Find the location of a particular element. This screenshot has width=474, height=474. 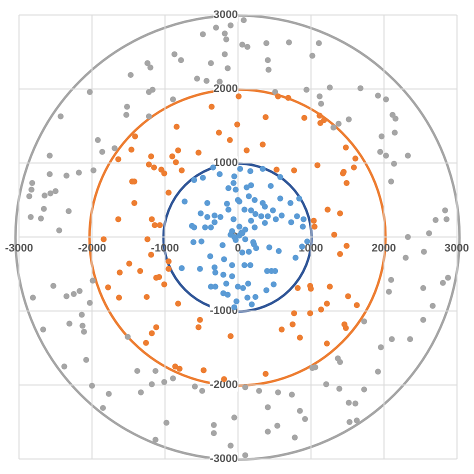

y-tick-label: 3000 is located at coordinates (225, 15).